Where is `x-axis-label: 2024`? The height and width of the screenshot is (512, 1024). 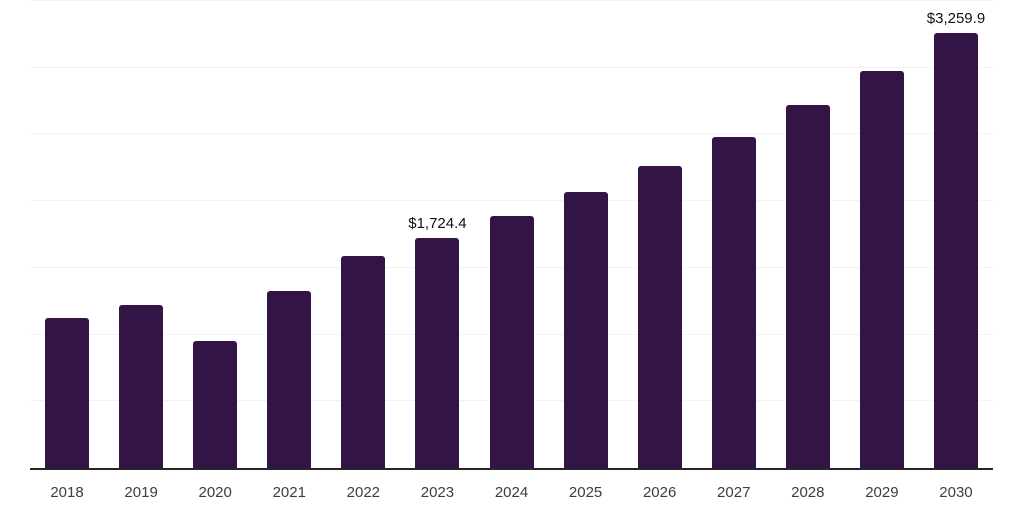
x-axis-label: 2024 is located at coordinates (511, 492).